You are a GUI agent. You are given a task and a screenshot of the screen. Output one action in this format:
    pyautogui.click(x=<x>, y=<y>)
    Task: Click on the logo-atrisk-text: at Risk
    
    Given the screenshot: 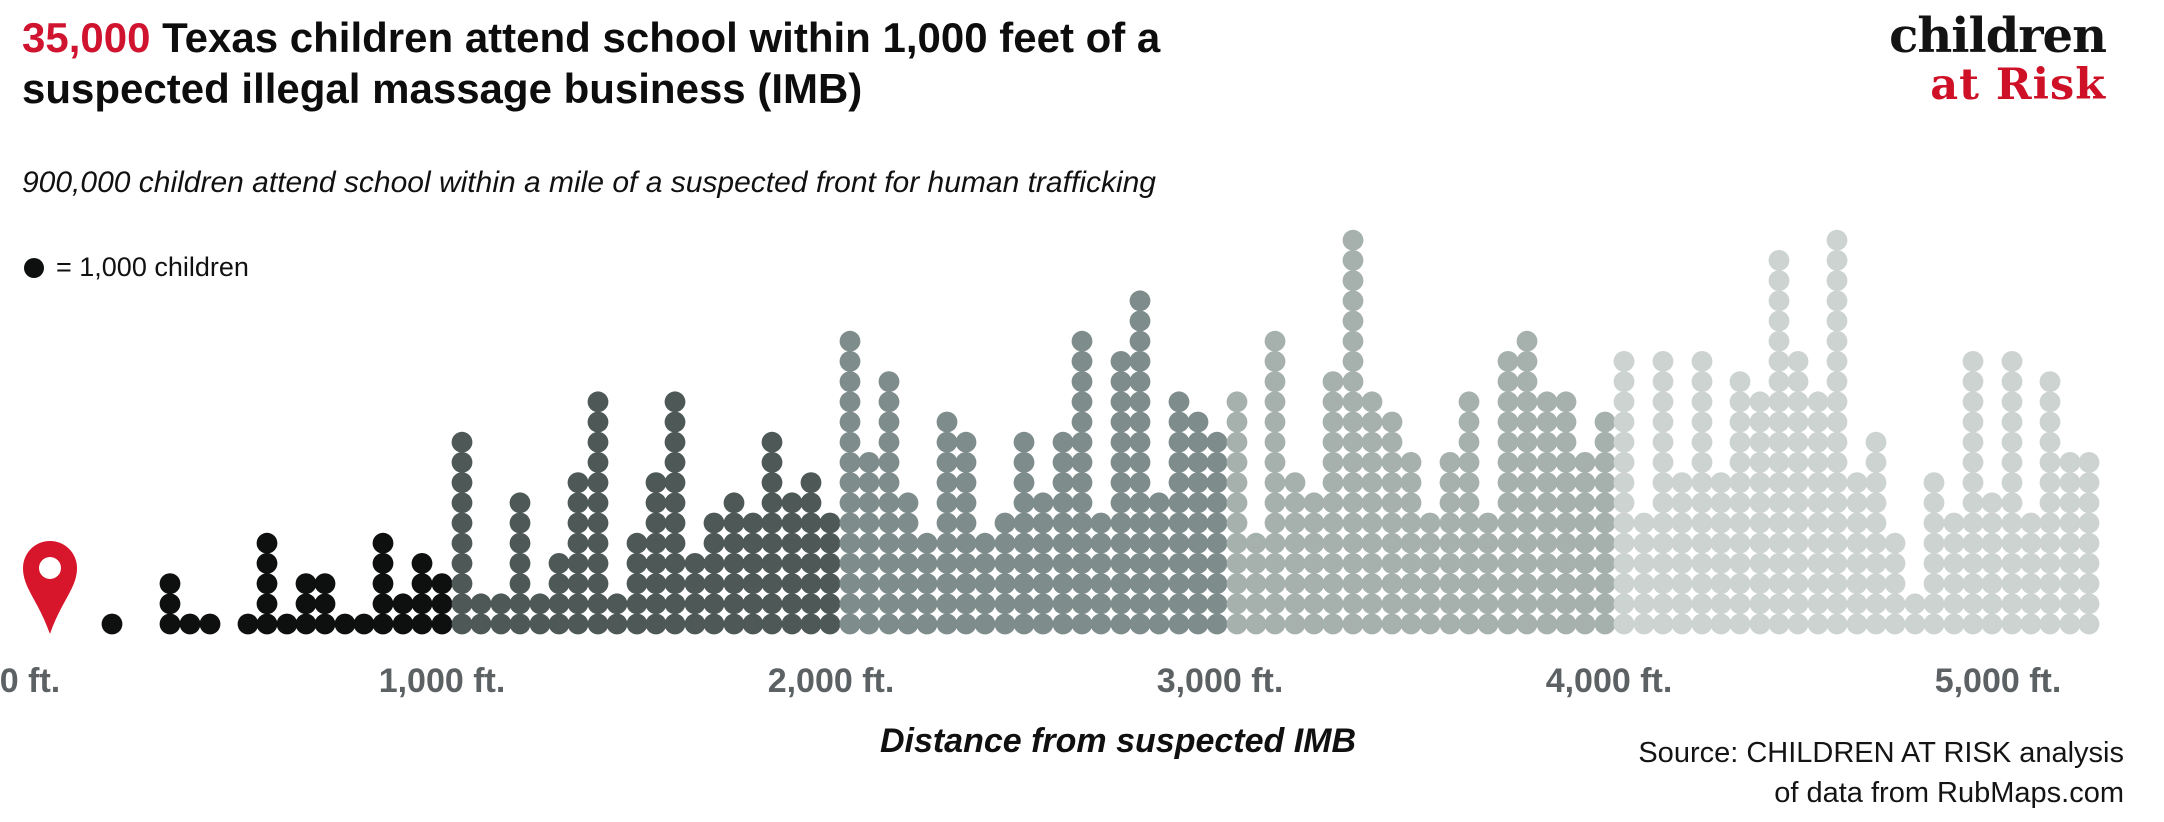 What is the action you would take?
    pyautogui.click(x=2018, y=85)
    